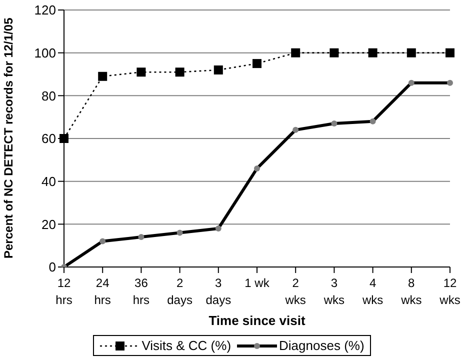 This screenshot has width=468, height=360. I want to click on x-tick-label: 12 wks, so click(449, 291).